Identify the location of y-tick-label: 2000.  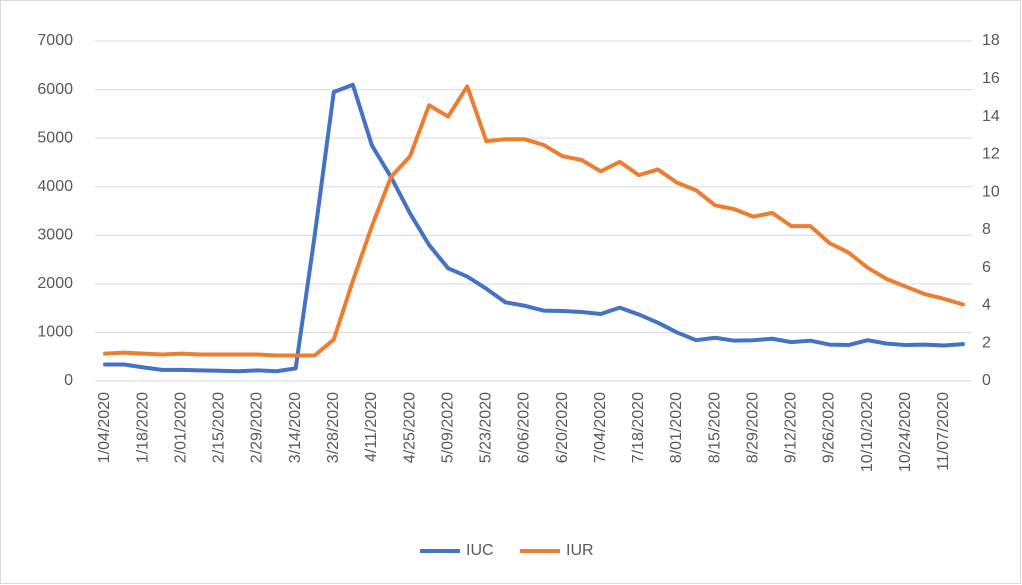
(55, 283).